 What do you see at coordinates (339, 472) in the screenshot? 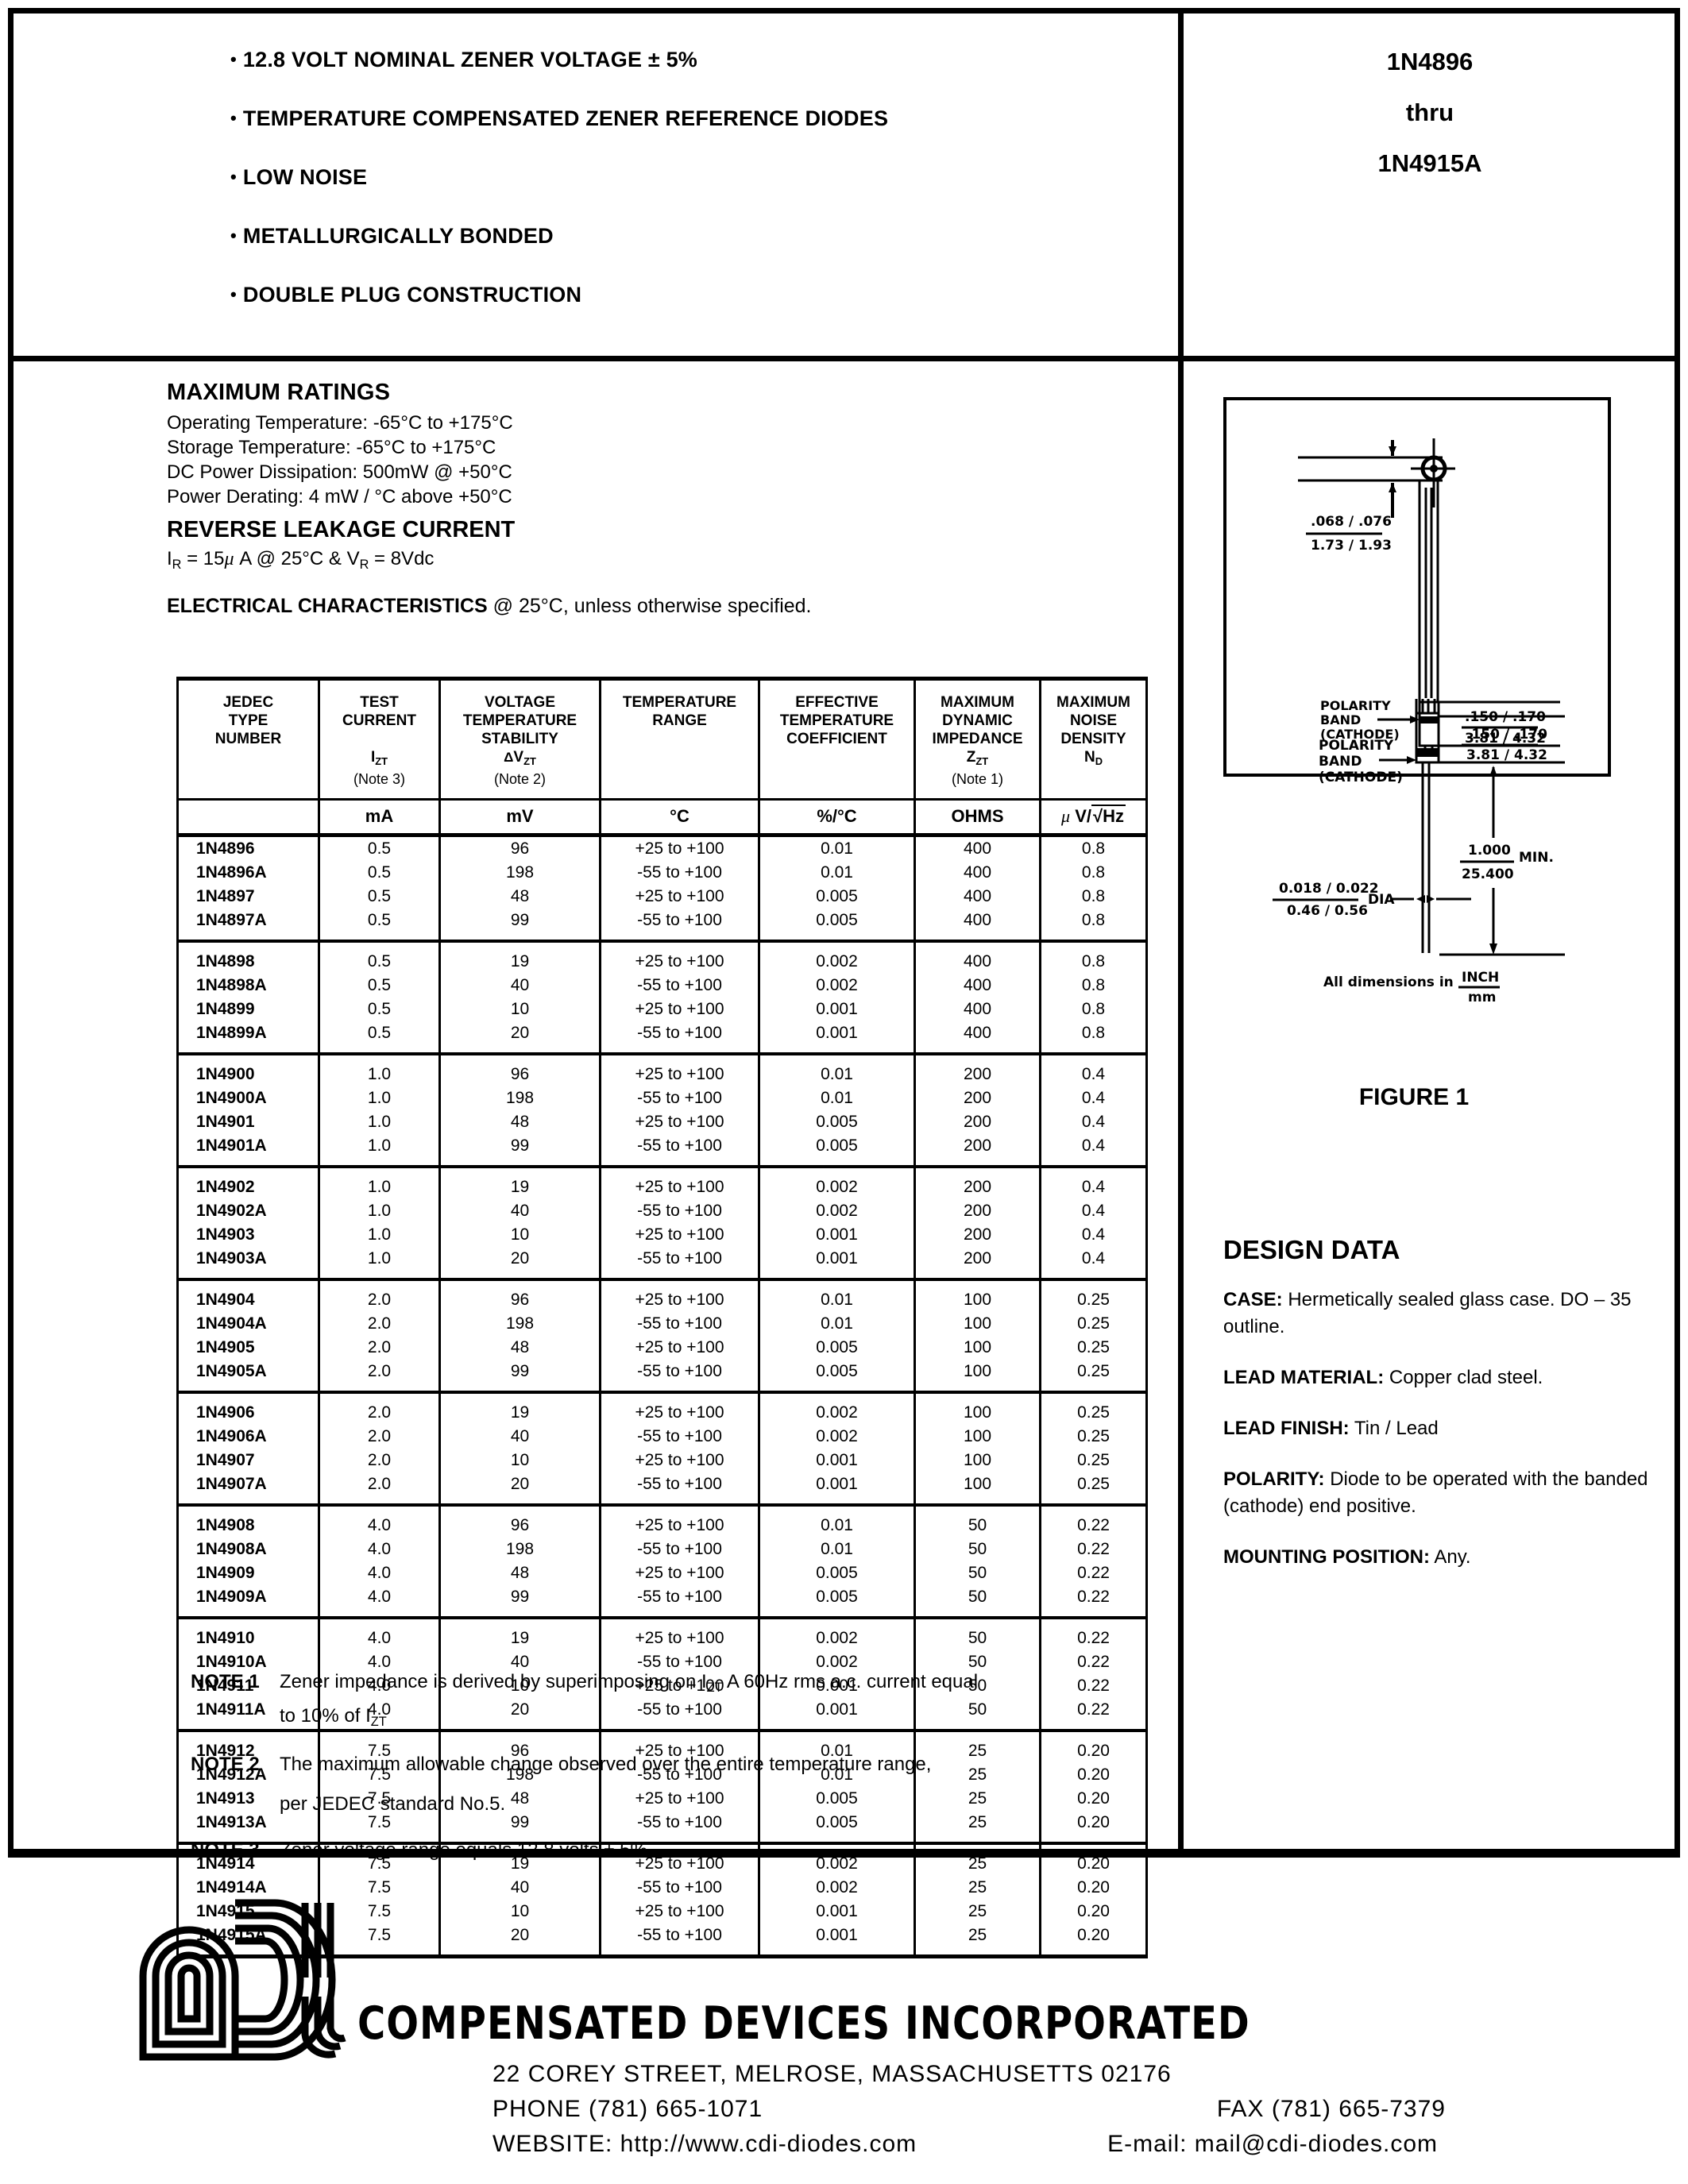
I see `rating-line: DC Power Dissipation: 500mW @ +50°C` at bounding box center [339, 472].